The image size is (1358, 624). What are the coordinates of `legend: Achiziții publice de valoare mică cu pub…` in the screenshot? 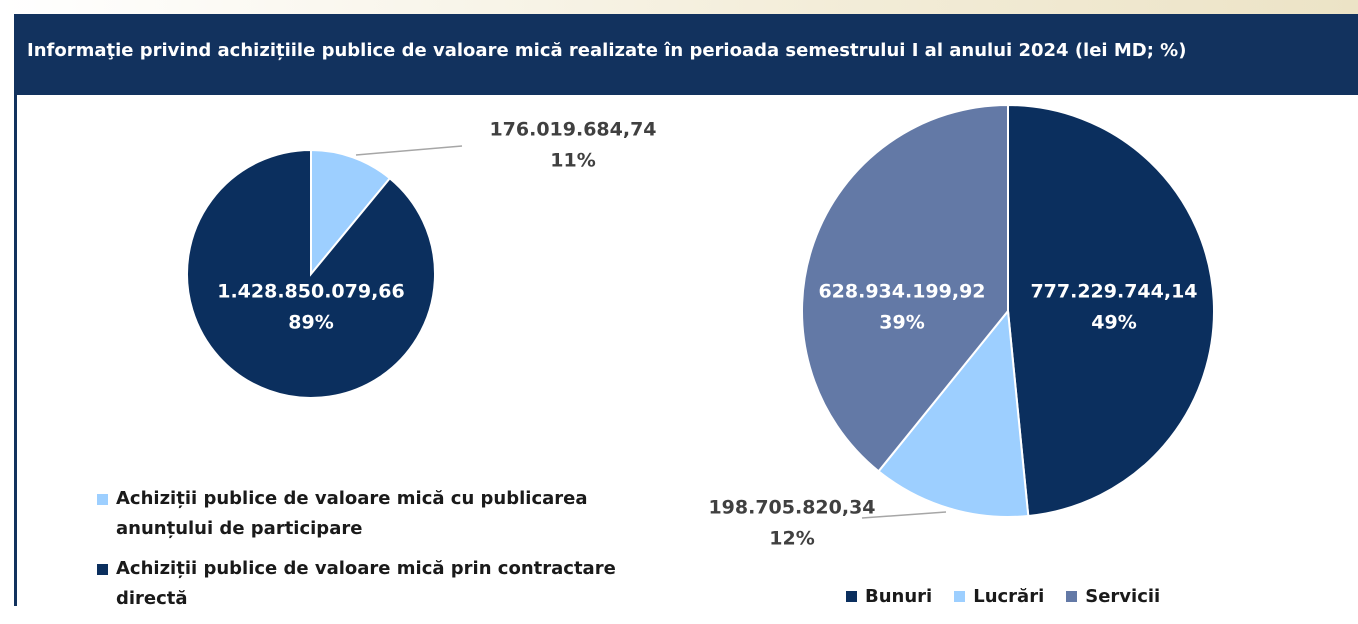 It's located at (377, 554).